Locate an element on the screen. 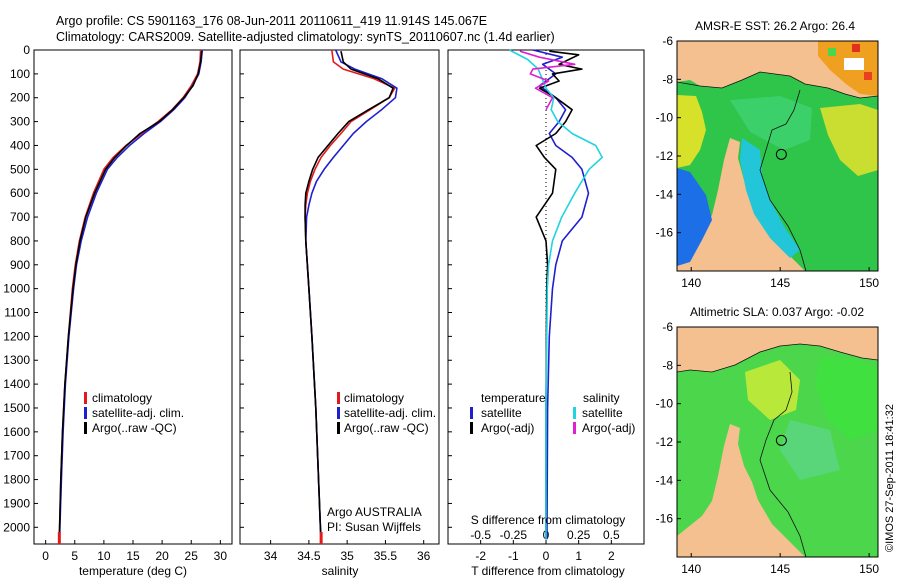  series-line-satellite-adj-clim- is located at coordinates (351, 294).